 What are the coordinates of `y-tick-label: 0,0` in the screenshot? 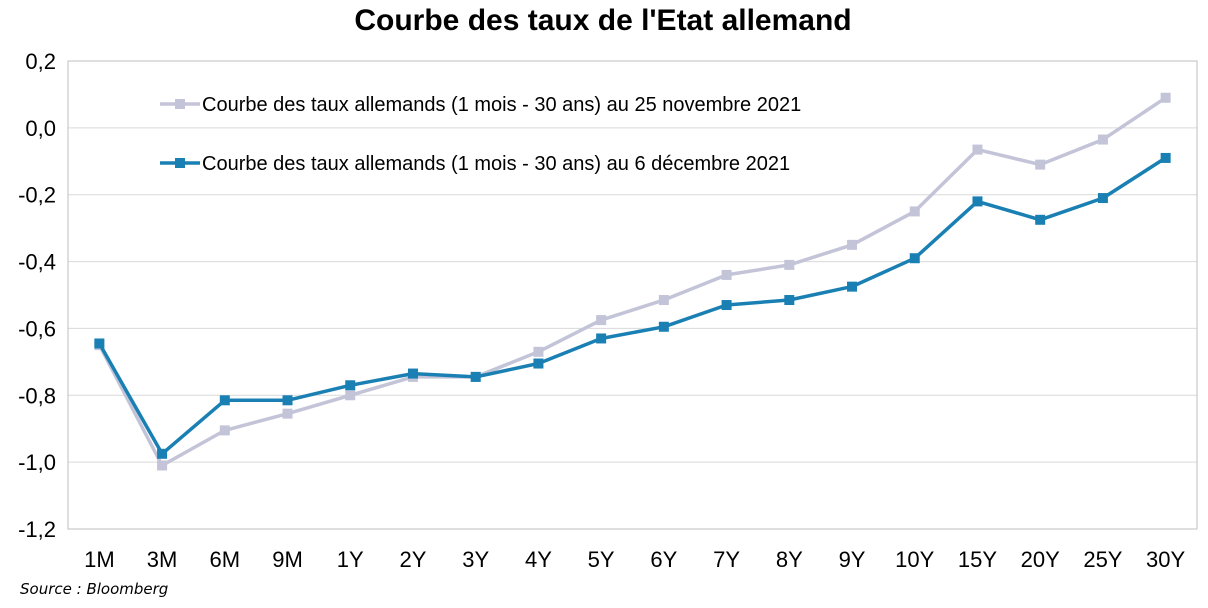 It's located at (40, 128).